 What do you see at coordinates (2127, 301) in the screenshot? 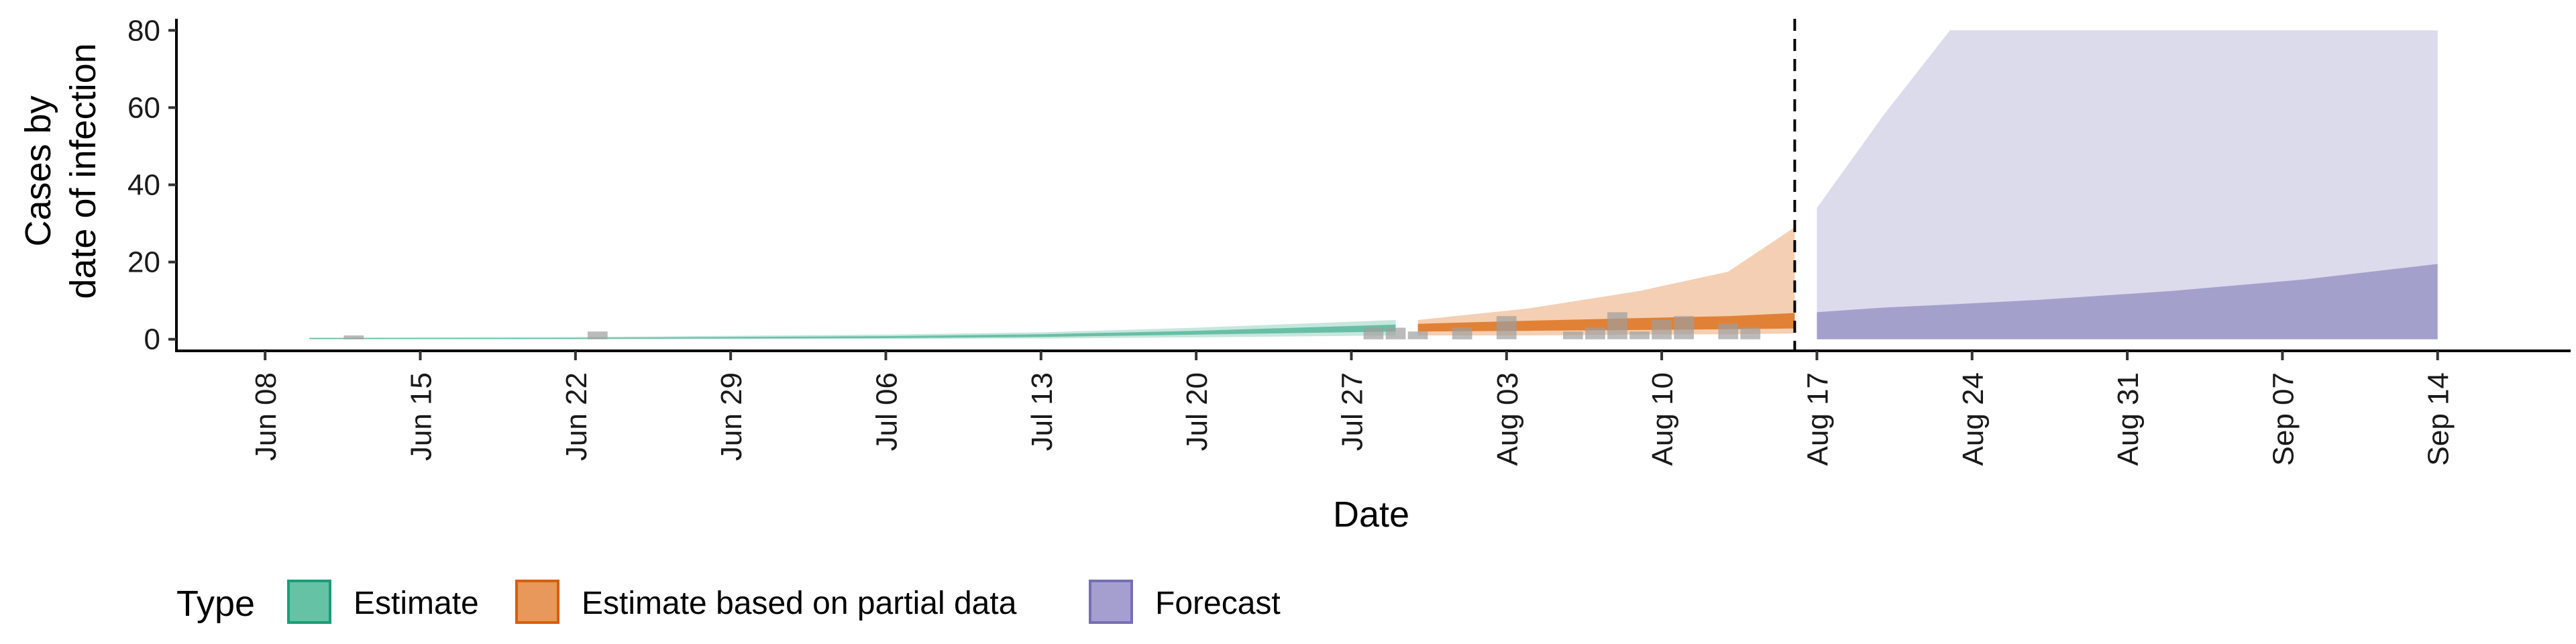
I see `forecast-50-ribbon` at bounding box center [2127, 301].